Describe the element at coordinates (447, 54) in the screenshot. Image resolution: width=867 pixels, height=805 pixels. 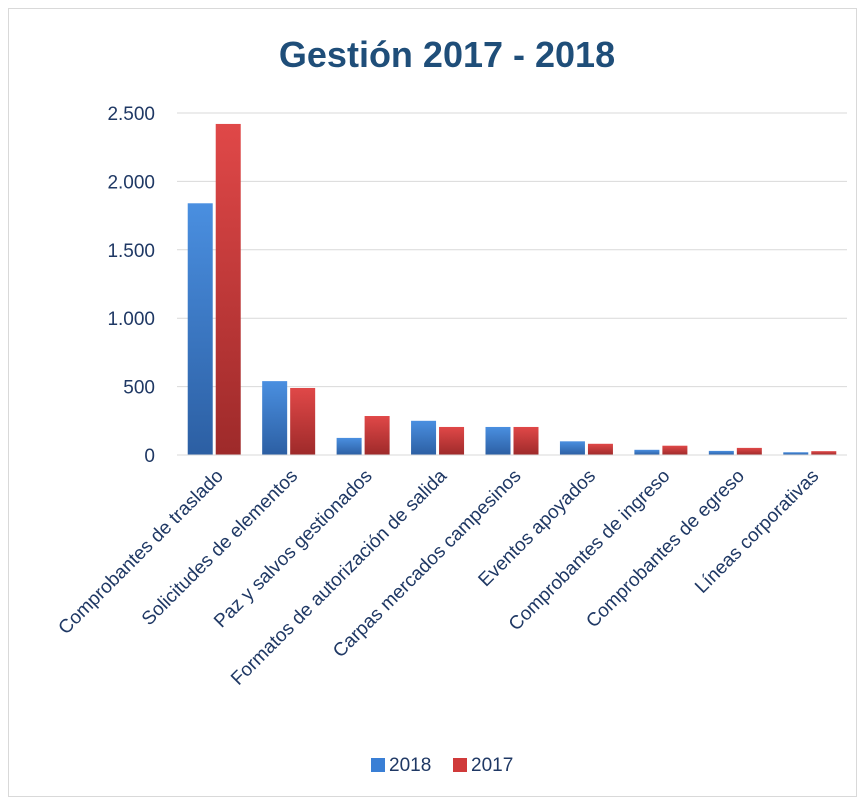
I see `chart-title: Gestión 2017 - 2018` at that location.